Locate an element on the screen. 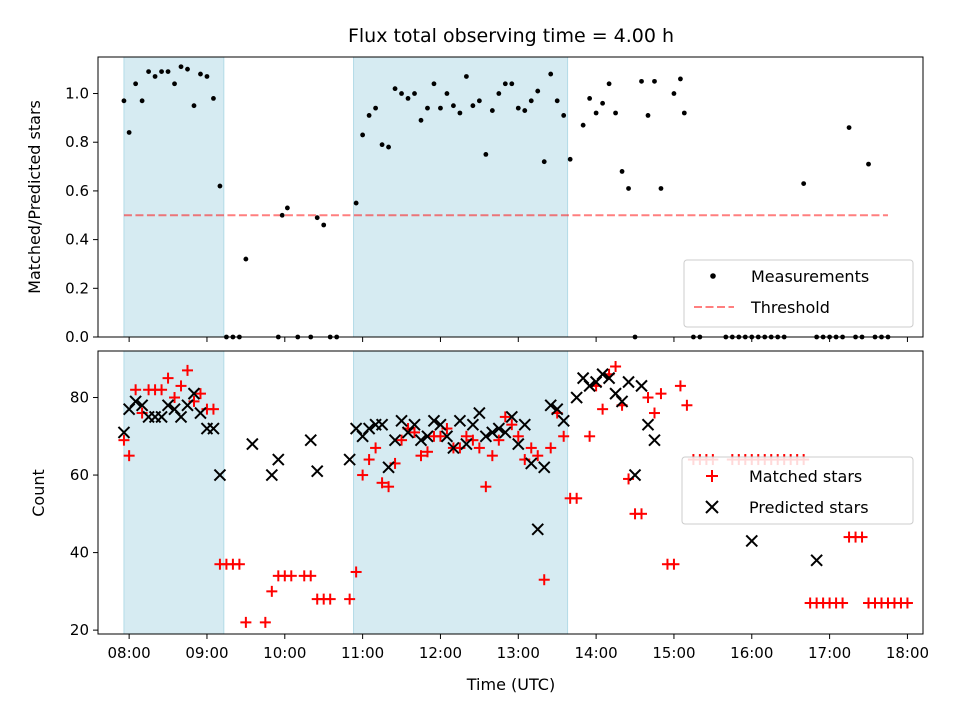 The image size is (960, 720). x-tick-label-7: 15:00 is located at coordinates (673, 653).